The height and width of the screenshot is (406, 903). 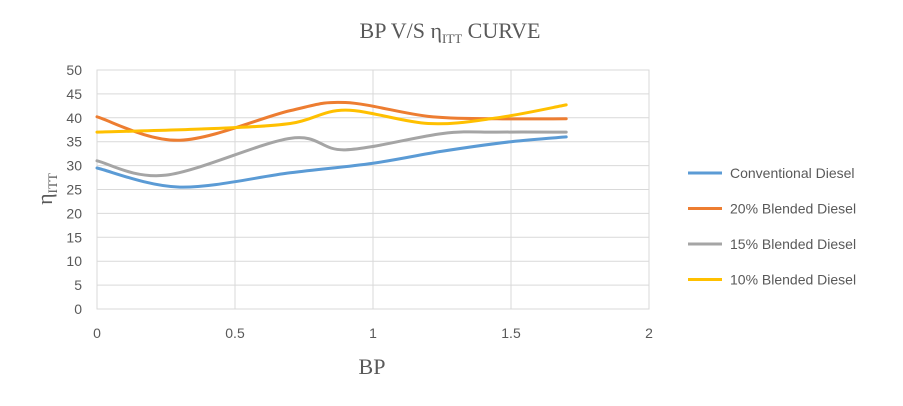 I want to click on legend-label-20-blended-diesel: 20% Blended Diesel, so click(x=793, y=209).